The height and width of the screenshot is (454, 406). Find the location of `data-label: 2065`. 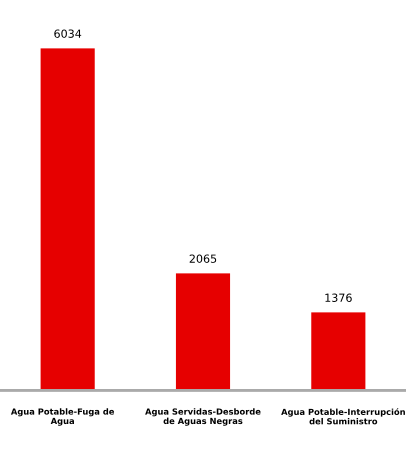

data-label: 2065 is located at coordinates (203, 258).